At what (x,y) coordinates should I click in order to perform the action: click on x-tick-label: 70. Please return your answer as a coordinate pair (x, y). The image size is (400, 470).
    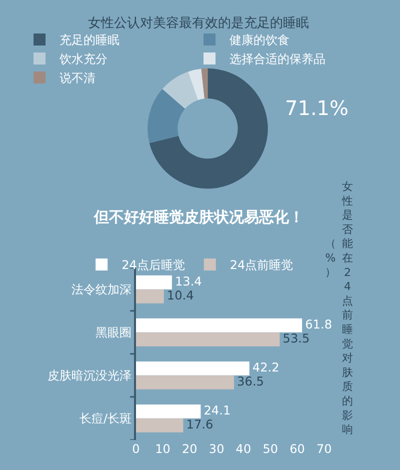
    Looking at the image, I should click on (324, 449).